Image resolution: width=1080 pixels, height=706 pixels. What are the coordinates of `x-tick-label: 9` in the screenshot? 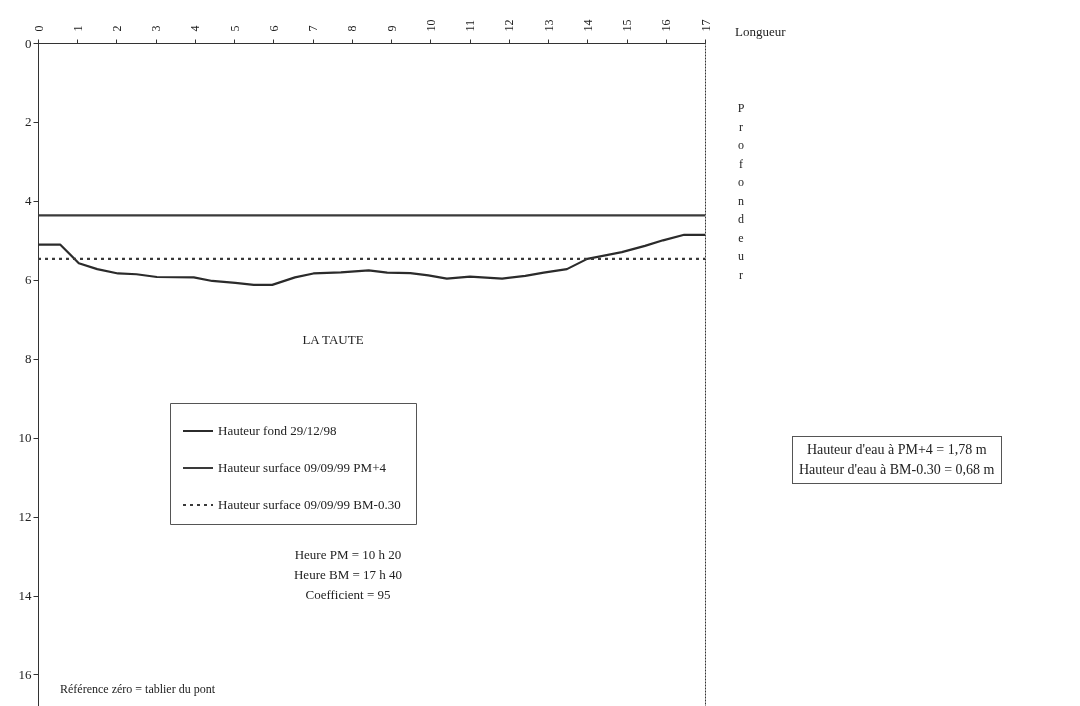 It's located at (391, 28).